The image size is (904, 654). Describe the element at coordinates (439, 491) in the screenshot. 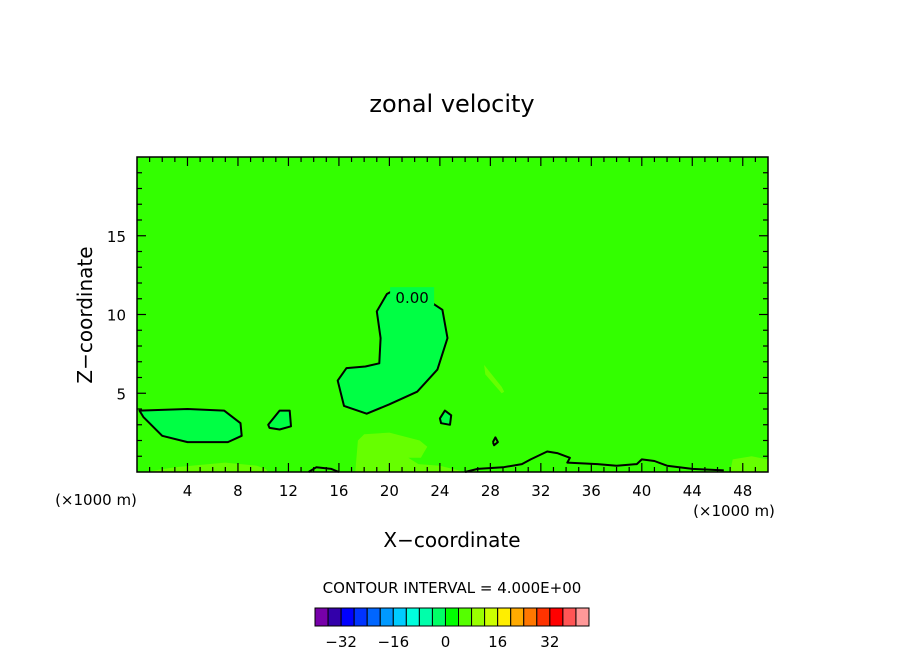

I see `x-tick-label: 24` at that location.